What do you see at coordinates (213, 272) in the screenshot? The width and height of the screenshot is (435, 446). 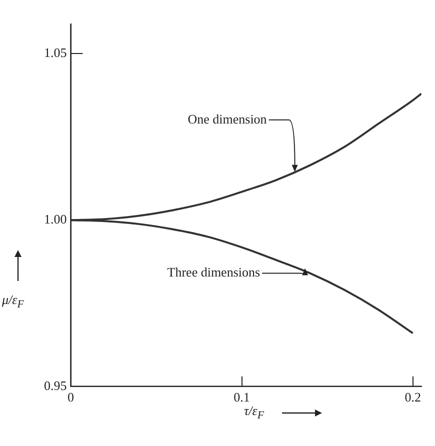 I see `annotation: Three dimensions` at bounding box center [213, 272].